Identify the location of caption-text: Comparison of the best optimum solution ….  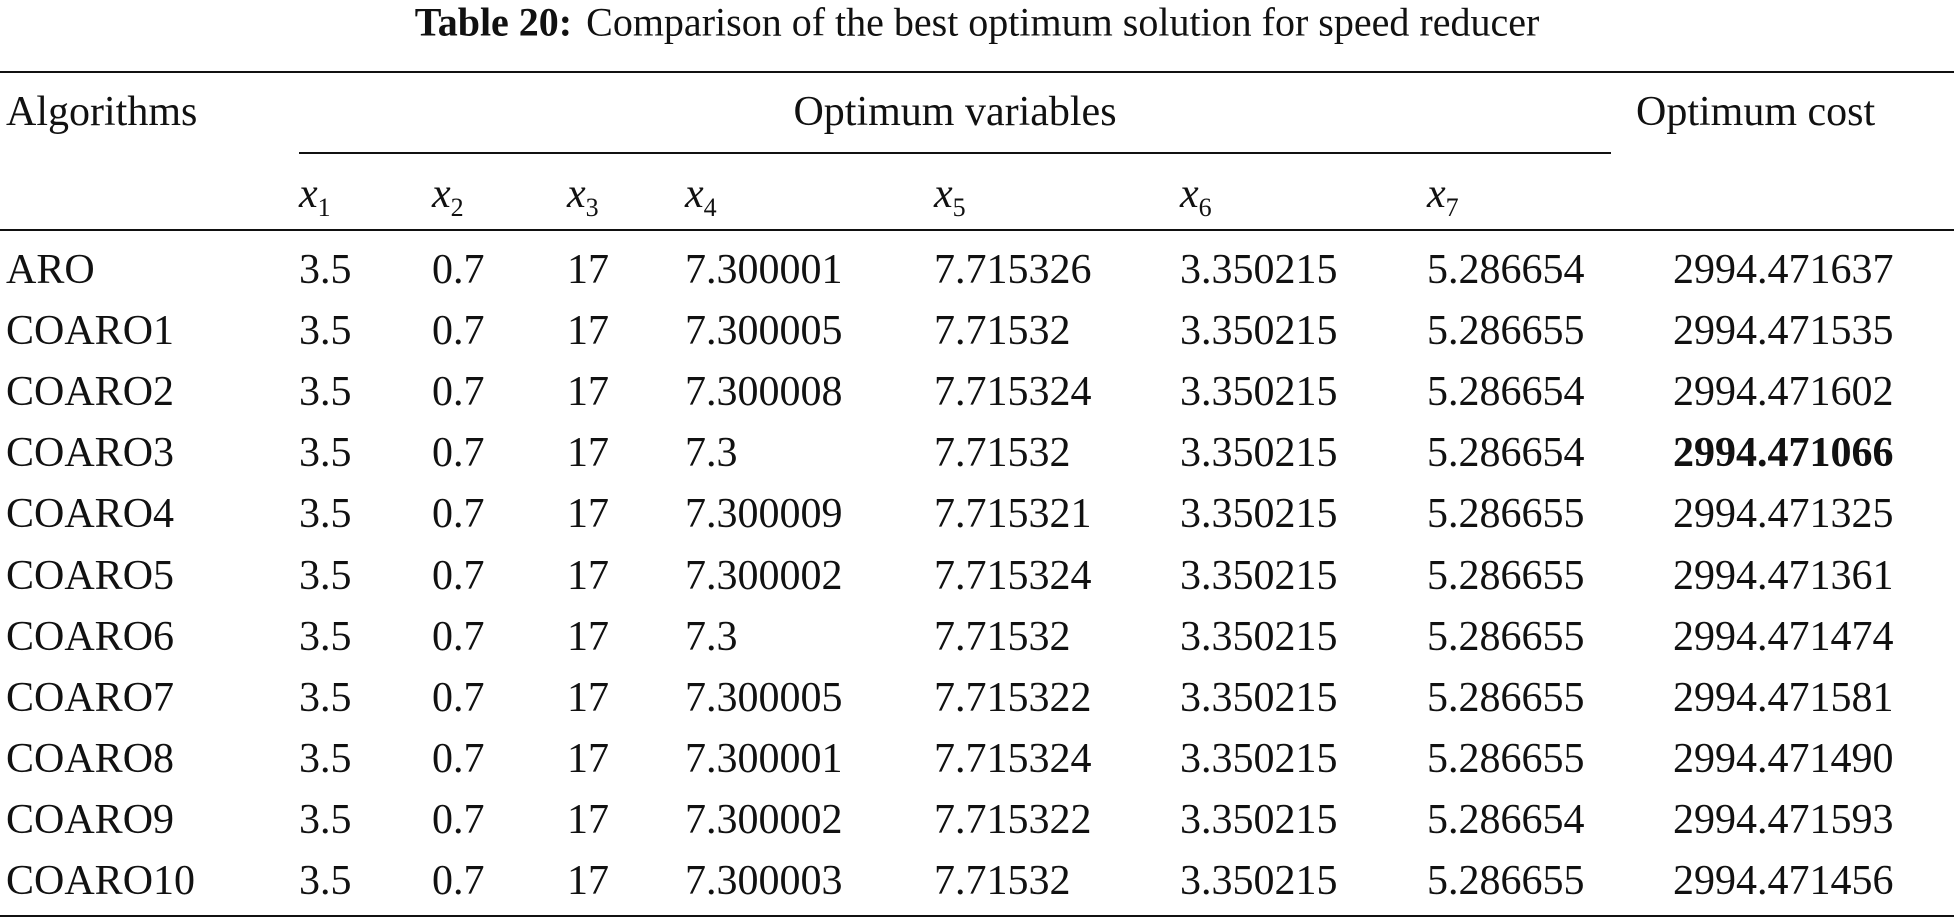
(1063, 22).